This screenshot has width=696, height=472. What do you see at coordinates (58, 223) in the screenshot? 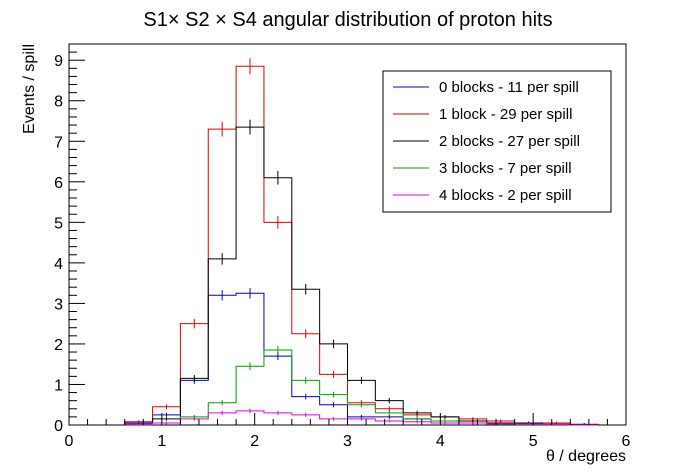
I see `y-tick-label: 5` at bounding box center [58, 223].